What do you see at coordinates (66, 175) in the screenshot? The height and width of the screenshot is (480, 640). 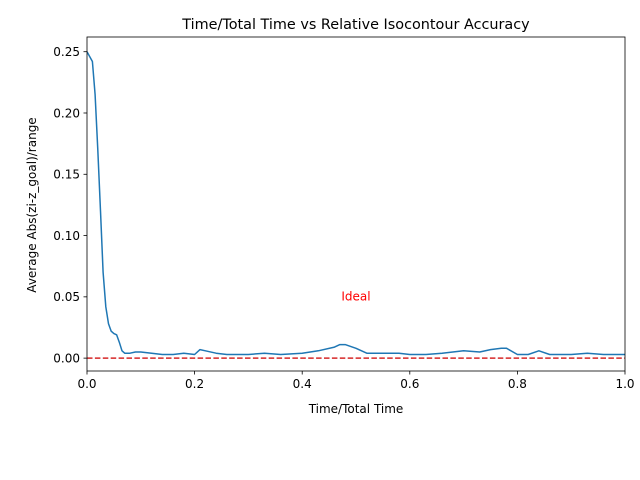 I see `y-tick-label: 0.15` at bounding box center [66, 175].